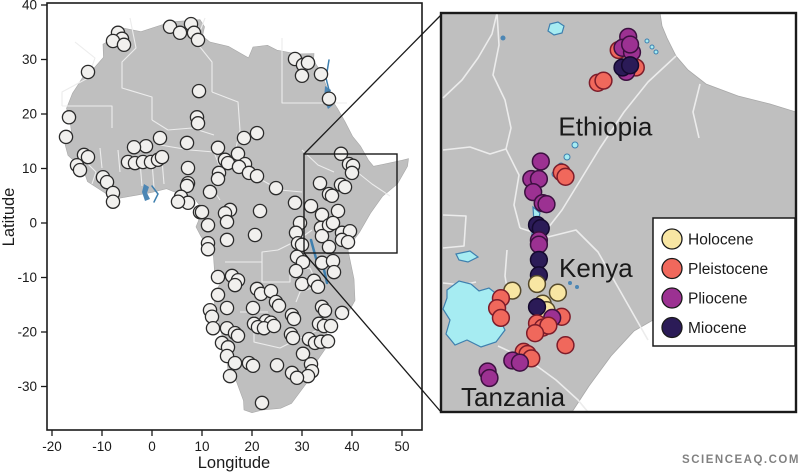 This screenshot has width=800, height=475. Describe the element at coordinates (721, 240) in the screenshot. I see `legend-label-holocene: Holocene` at that location.